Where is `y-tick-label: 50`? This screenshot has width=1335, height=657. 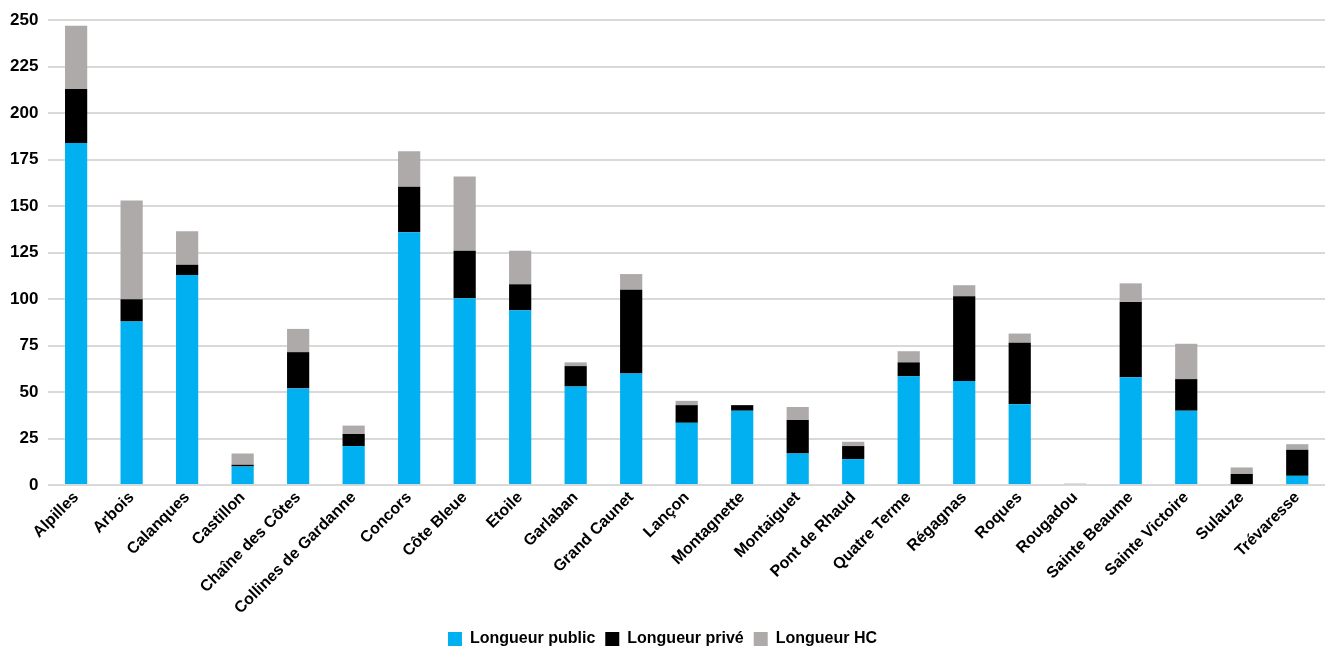
y-tick-label: 50 is located at coordinates (29, 391).